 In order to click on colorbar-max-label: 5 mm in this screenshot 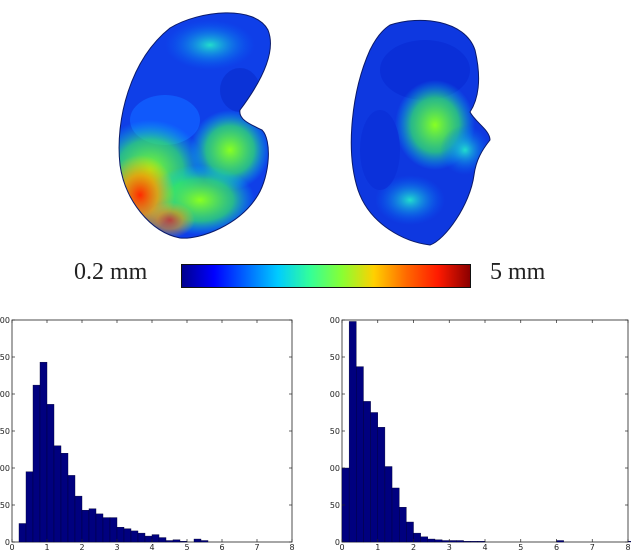, I will do `click(518, 272)`.